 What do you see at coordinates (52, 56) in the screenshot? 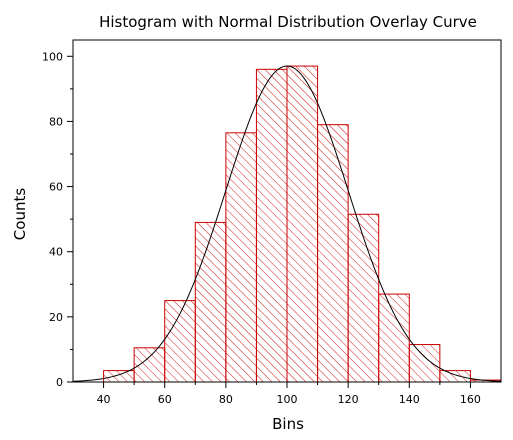
I see `y-tick-label: 100` at bounding box center [52, 56].